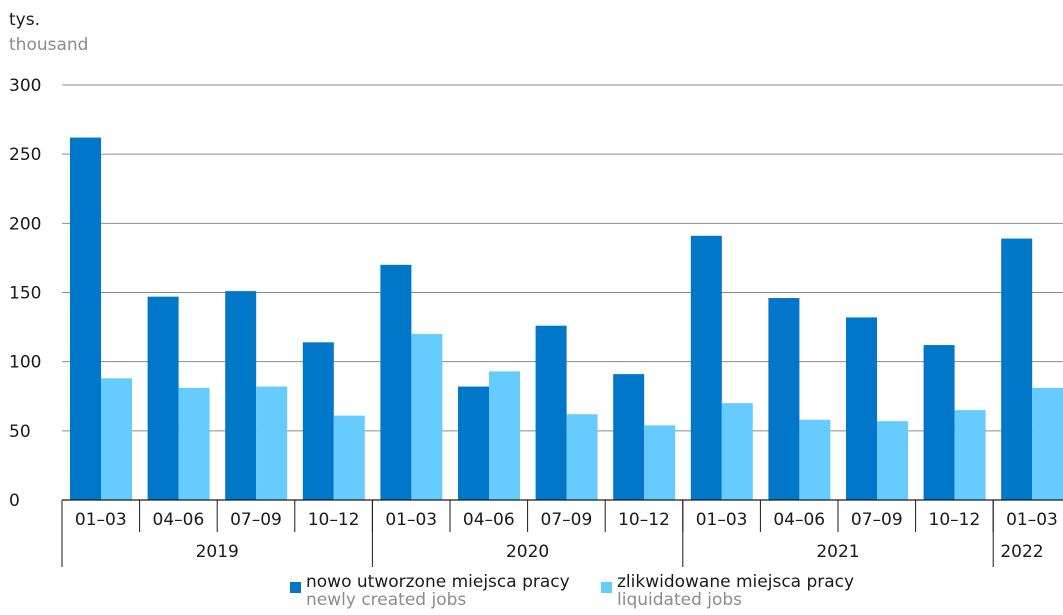 This screenshot has height=615, width=1063. Describe the element at coordinates (25, 155) in the screenshot. I see `y-tick-label: 250` at that location.